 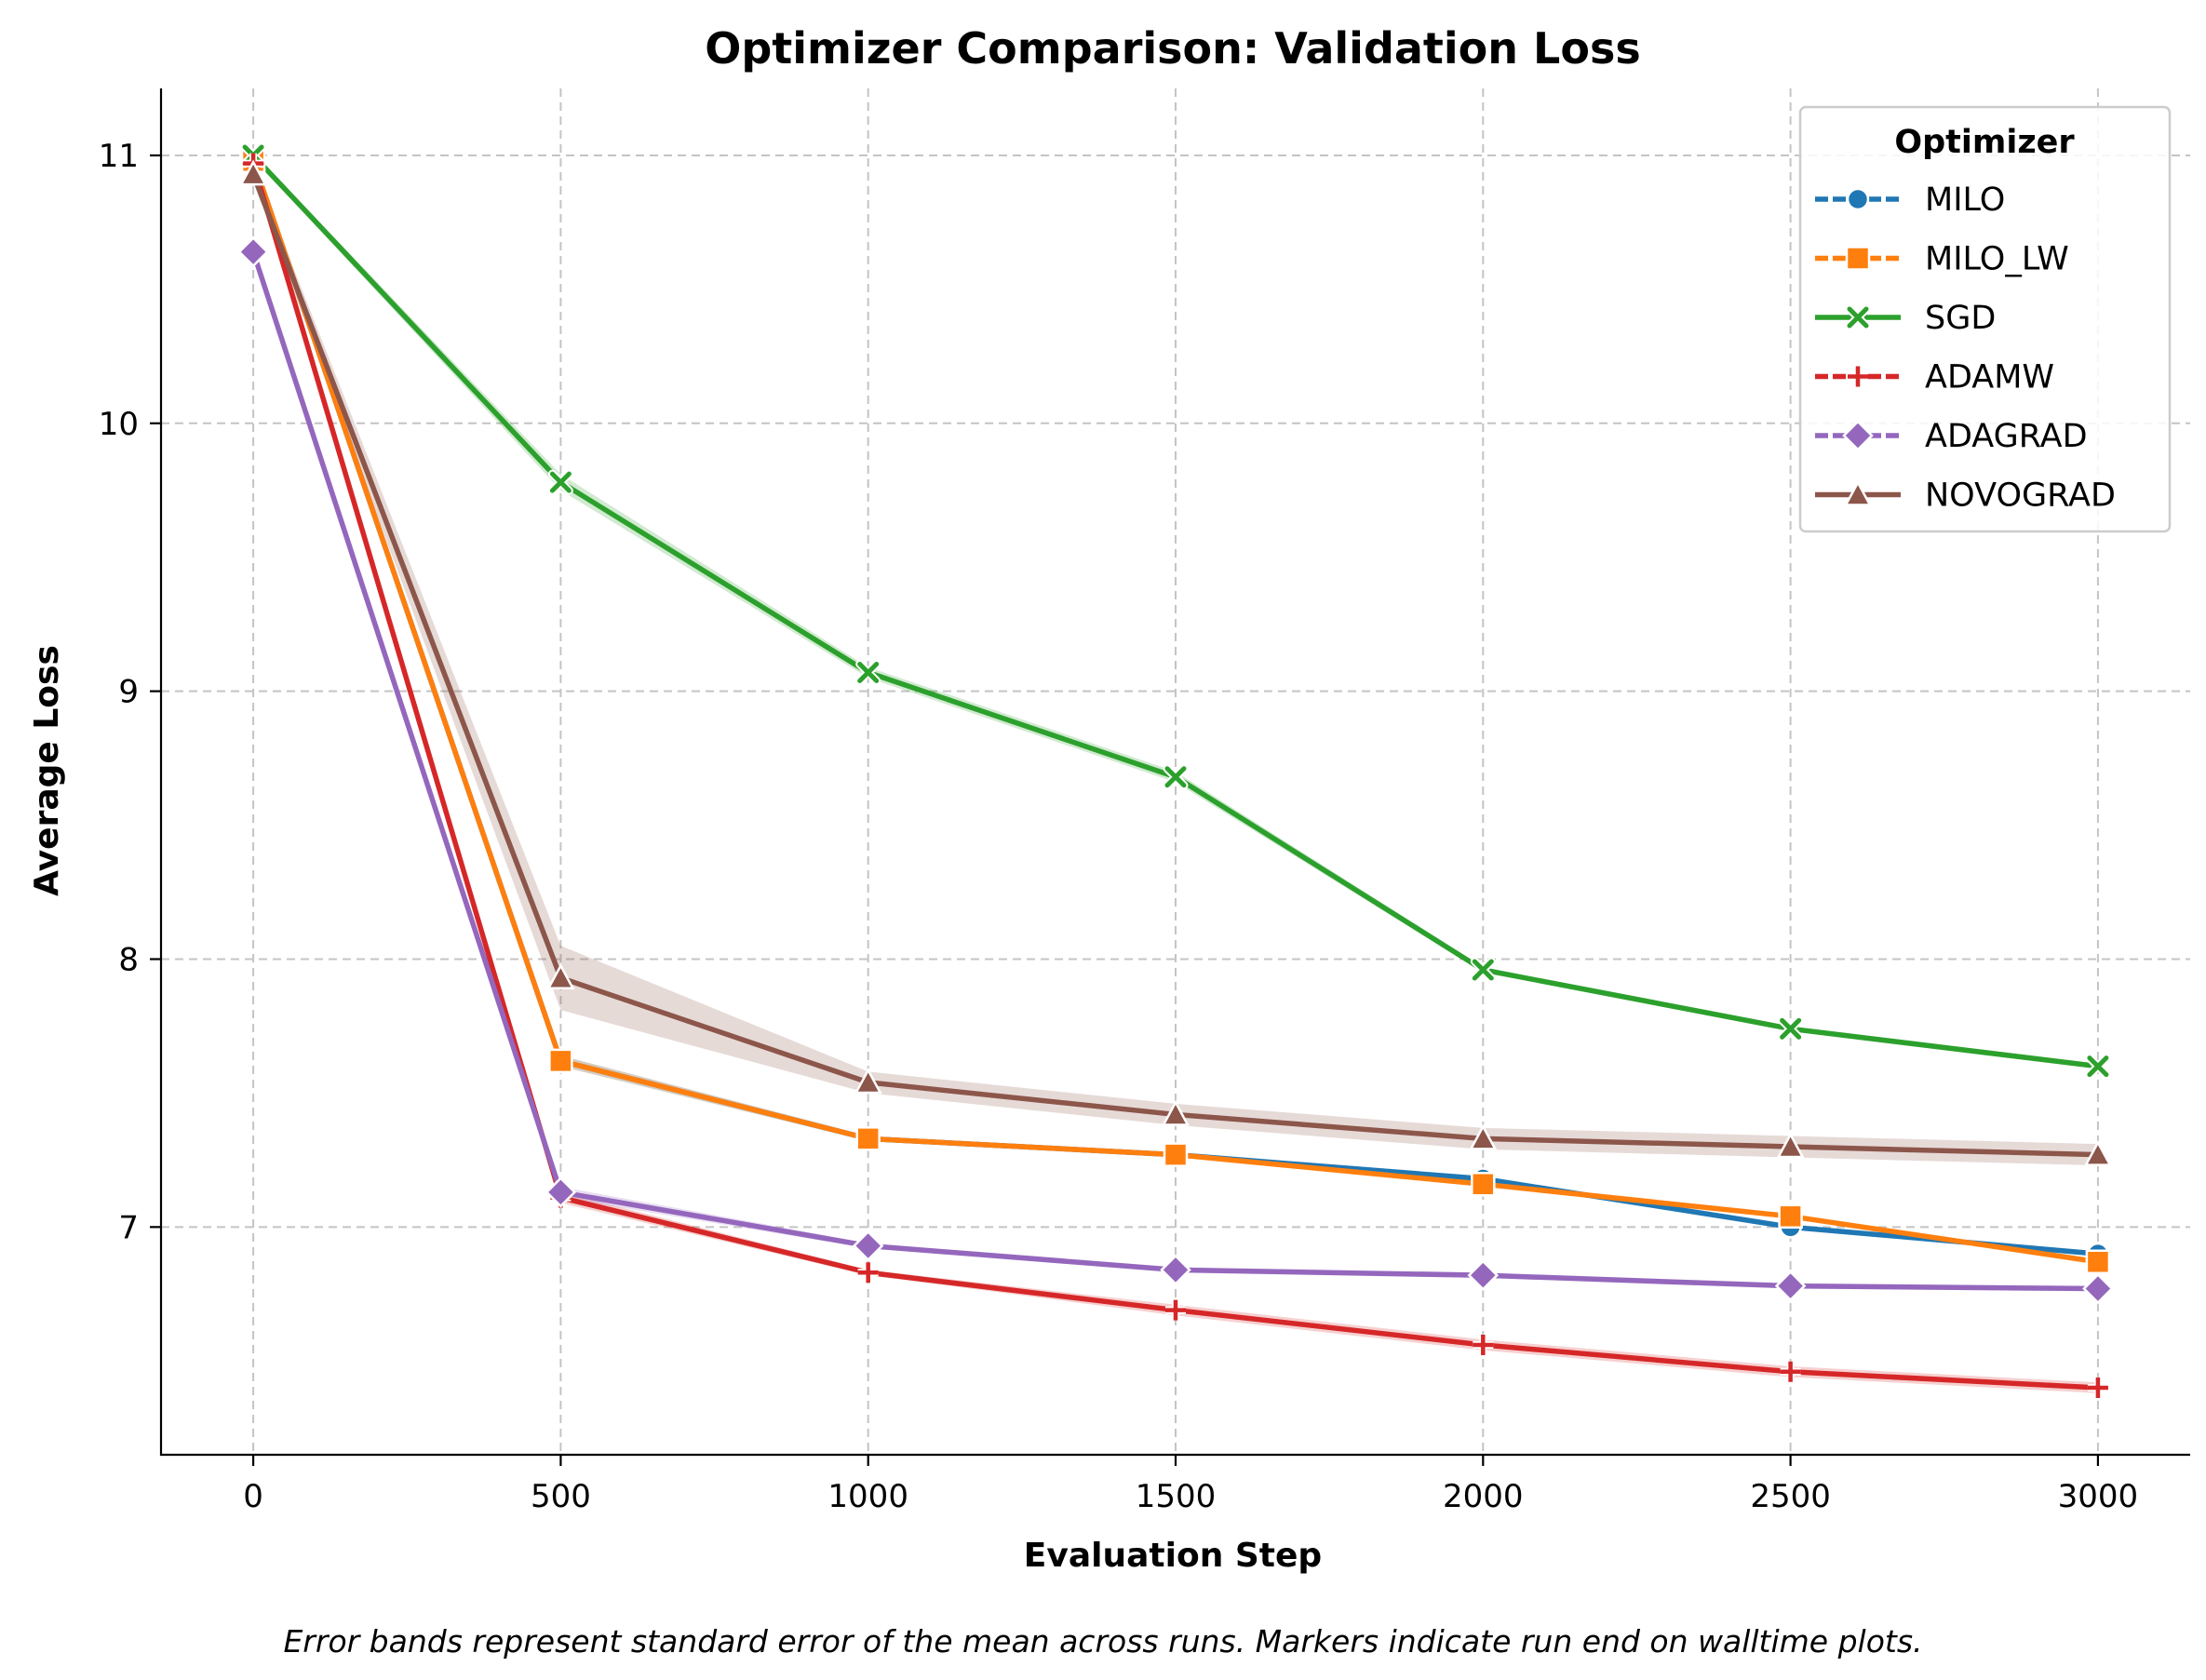 What do you see at coordinates (1173, 1556) in the screenshot?
I see `x-axis-label: Evaluation Step` at bounding box center [1173, 1556].